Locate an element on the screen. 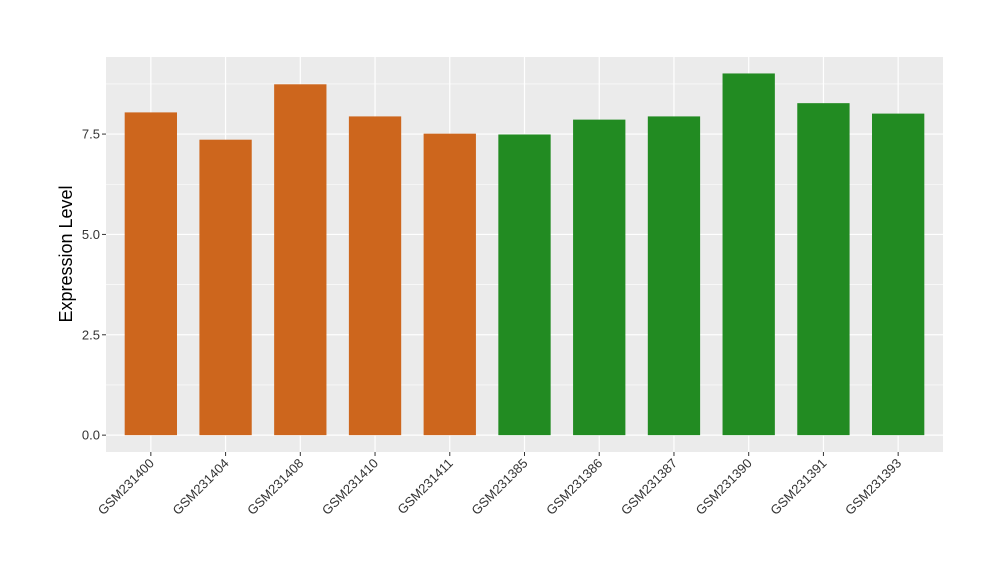 This screenshot has width=1000, height=580. bar-GSM231390 is located at coordinates (748, 254).